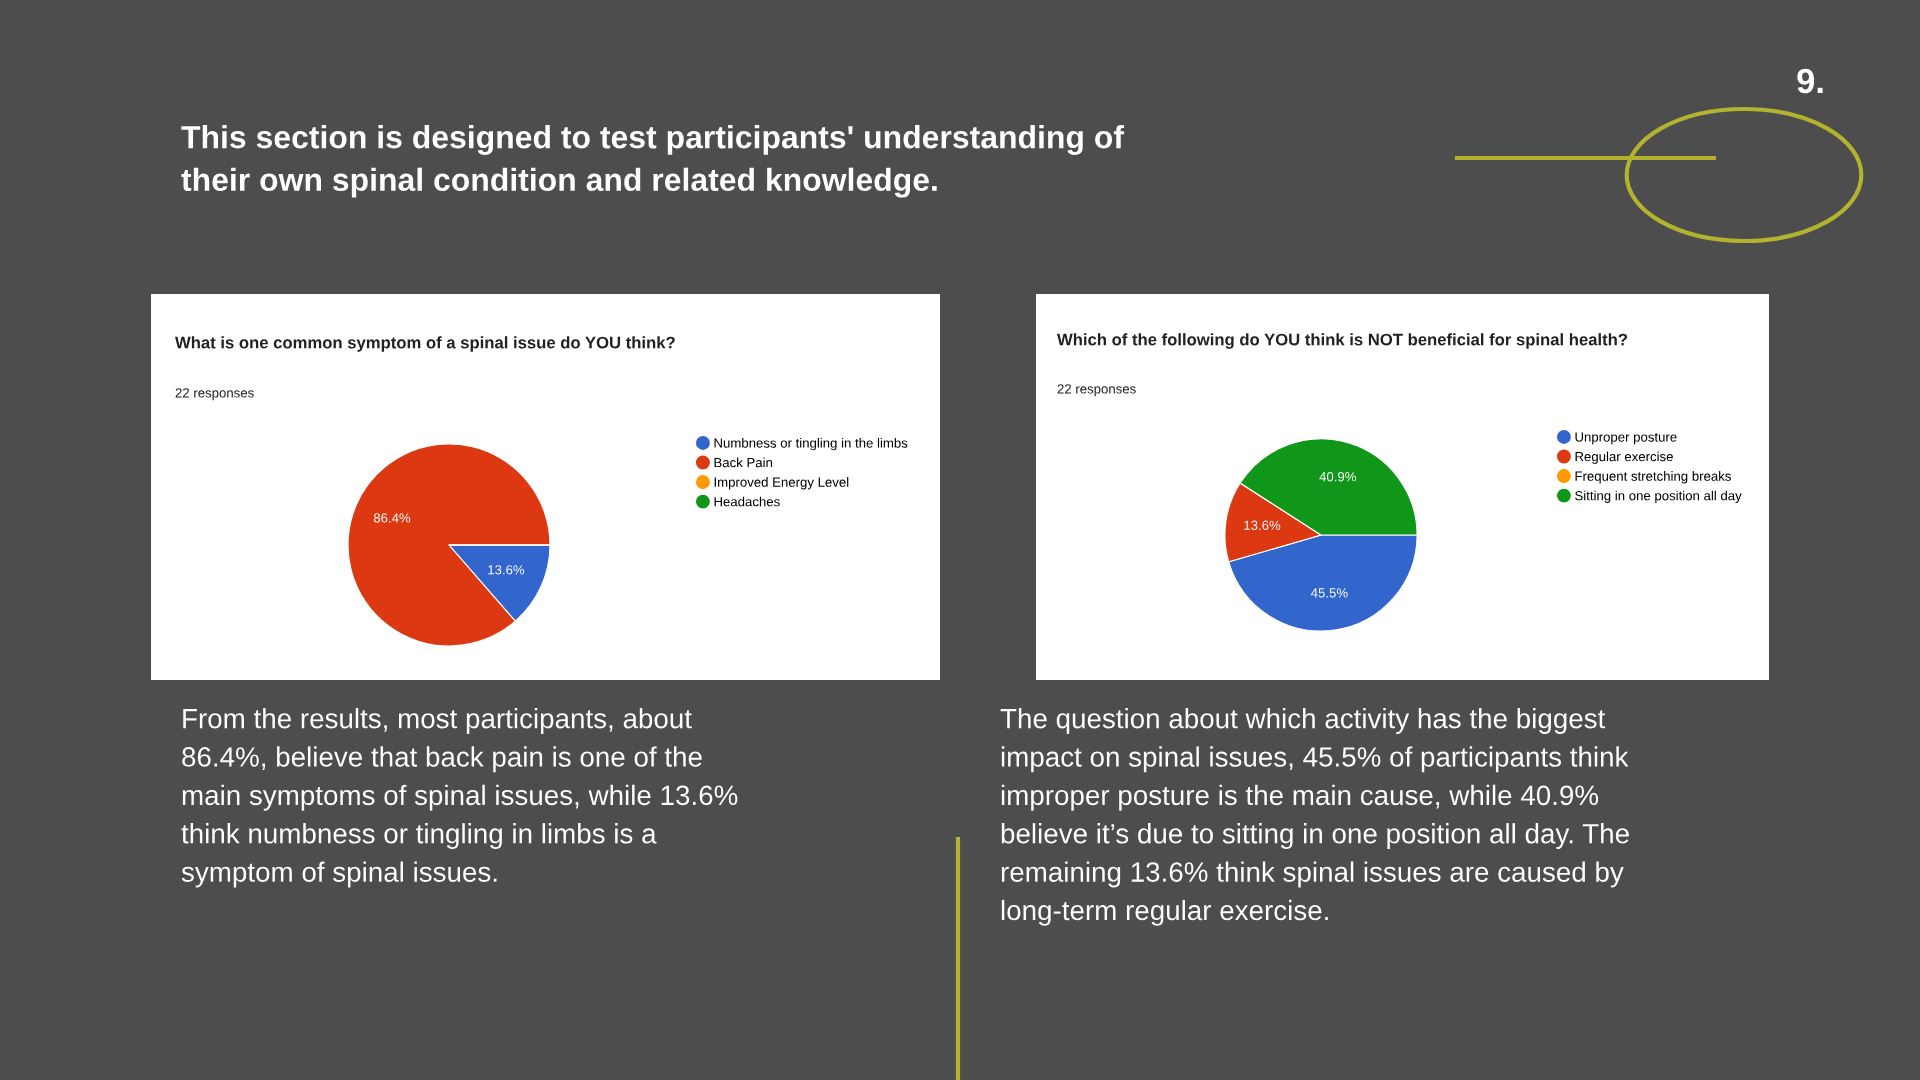 Image resolution: width=1920 pixels, height=1080 pixels. Describe the element at coordinates (1810, 81) in the screenshot. I see `text: 9.` at that location.